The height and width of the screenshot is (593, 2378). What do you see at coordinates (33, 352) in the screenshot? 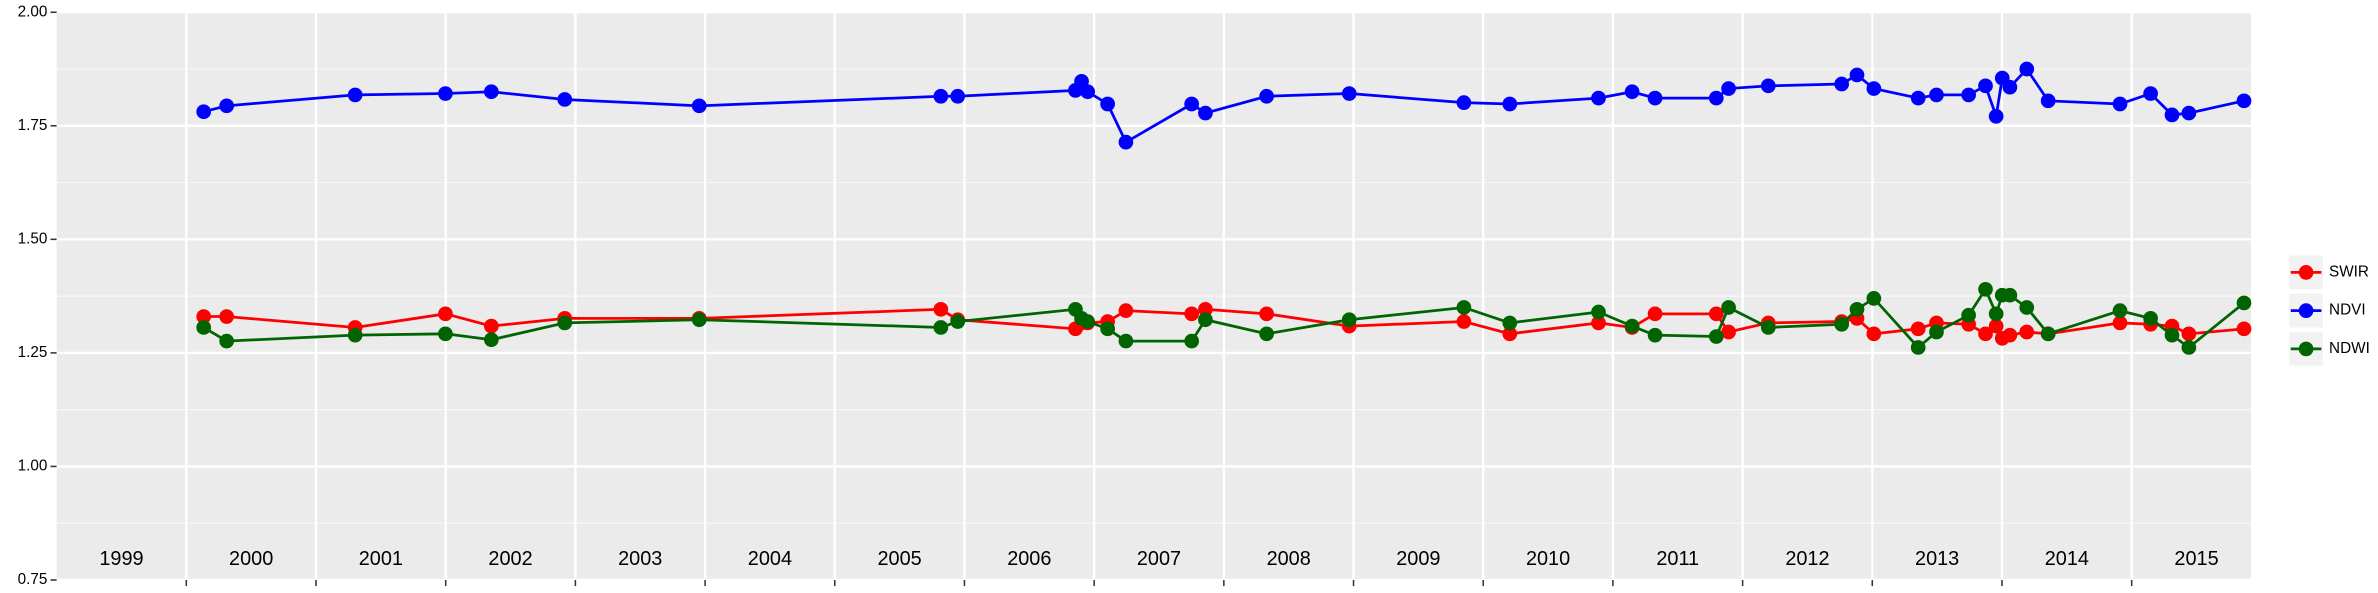
I see `y-tick-label: 1.25` at bounding box center [33, 352].